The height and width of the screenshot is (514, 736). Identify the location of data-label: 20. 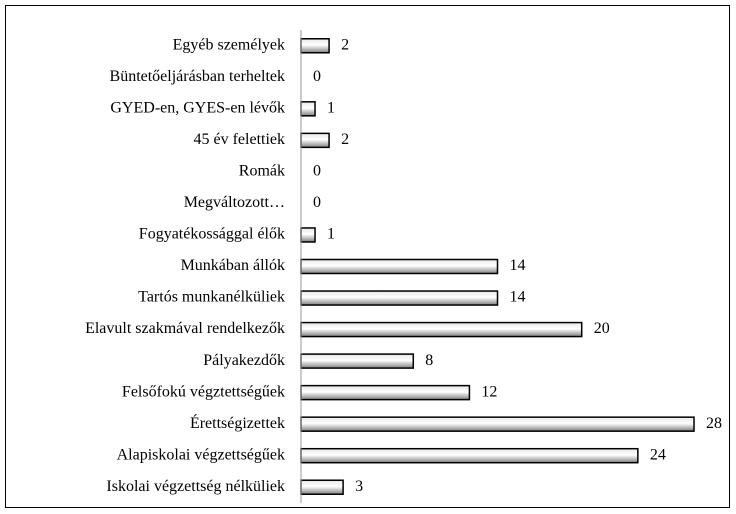
(602, 328).